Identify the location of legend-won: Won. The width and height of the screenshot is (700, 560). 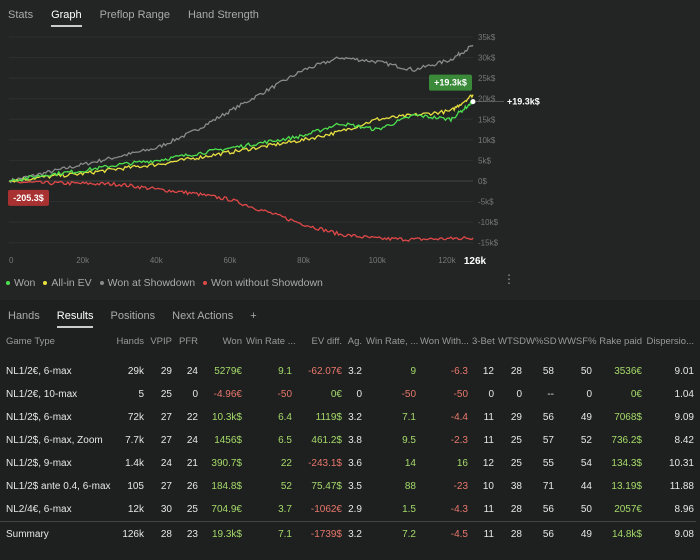
(20, 283).